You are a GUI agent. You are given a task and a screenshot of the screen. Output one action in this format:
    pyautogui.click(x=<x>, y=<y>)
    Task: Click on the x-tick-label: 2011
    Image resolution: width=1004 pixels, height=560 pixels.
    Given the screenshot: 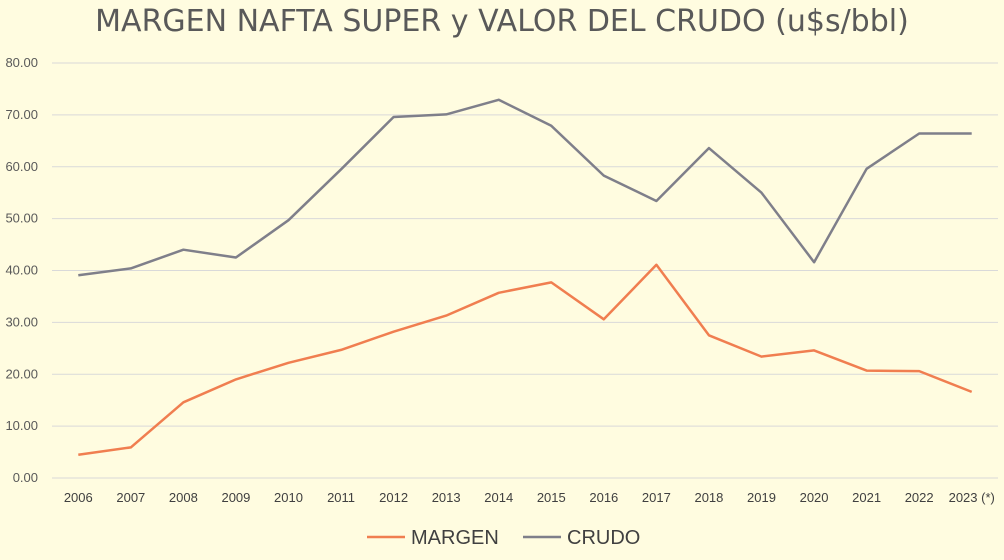 What is the action you would take?
    pyautogui.click(x=341, y=497)
    